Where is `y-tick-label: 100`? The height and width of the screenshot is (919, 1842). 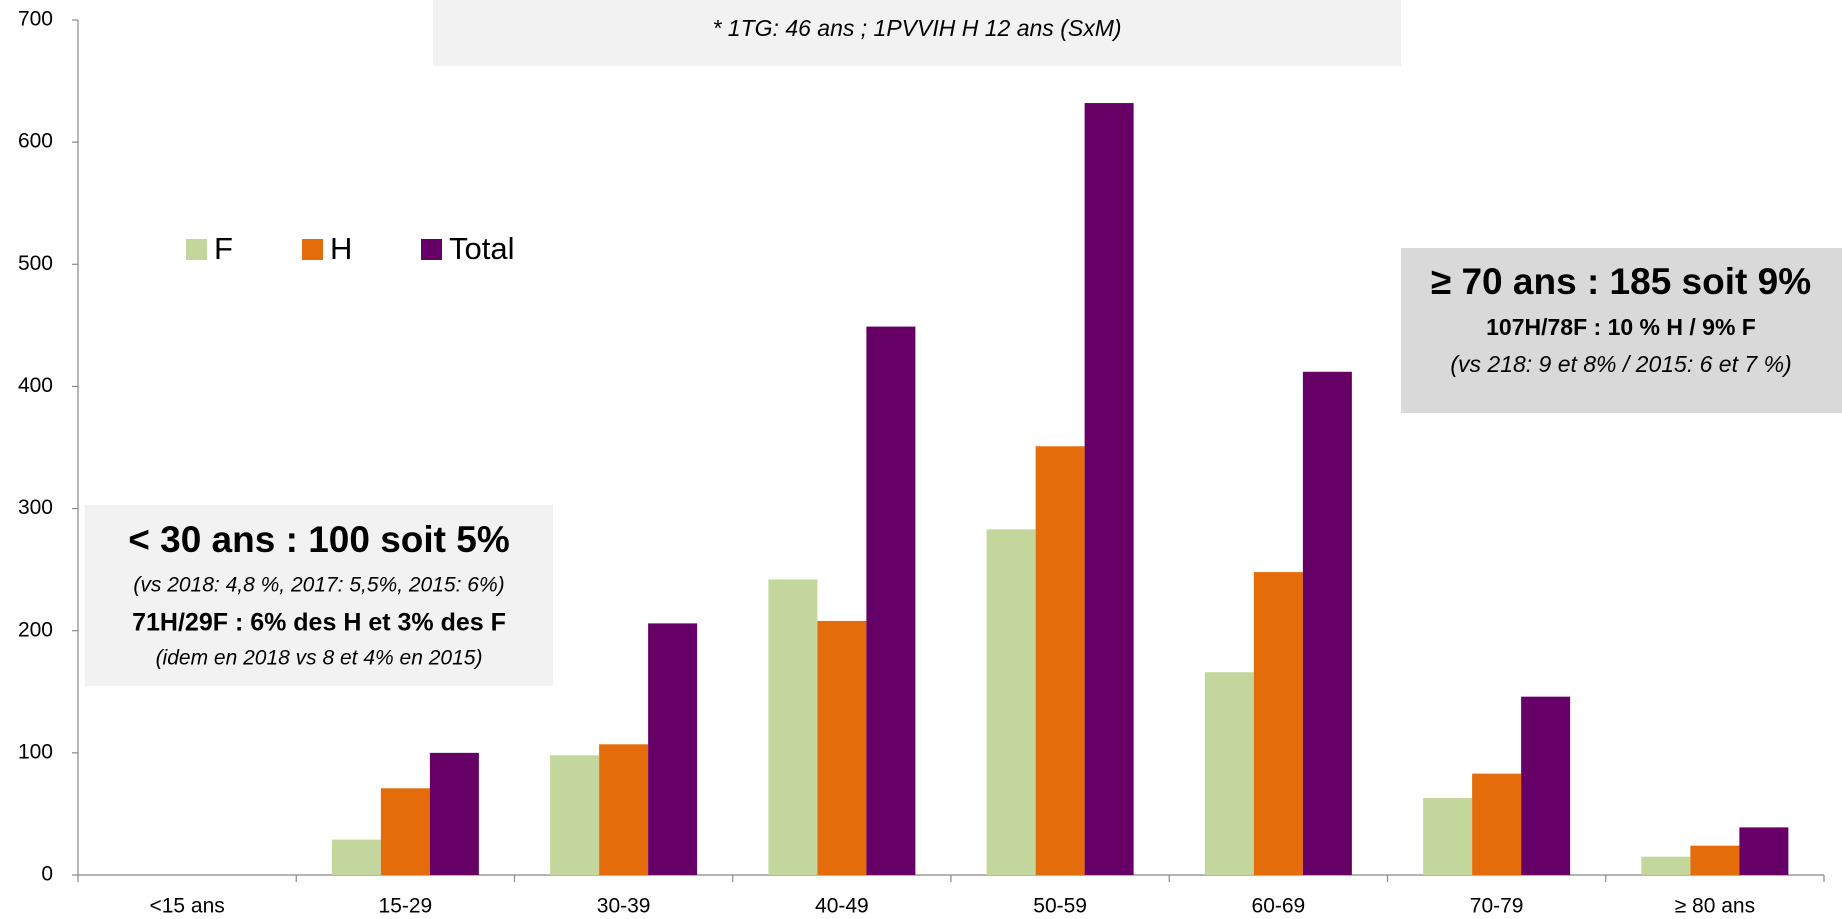
y-tick-label: 100 is located at coordinates (35, 751).